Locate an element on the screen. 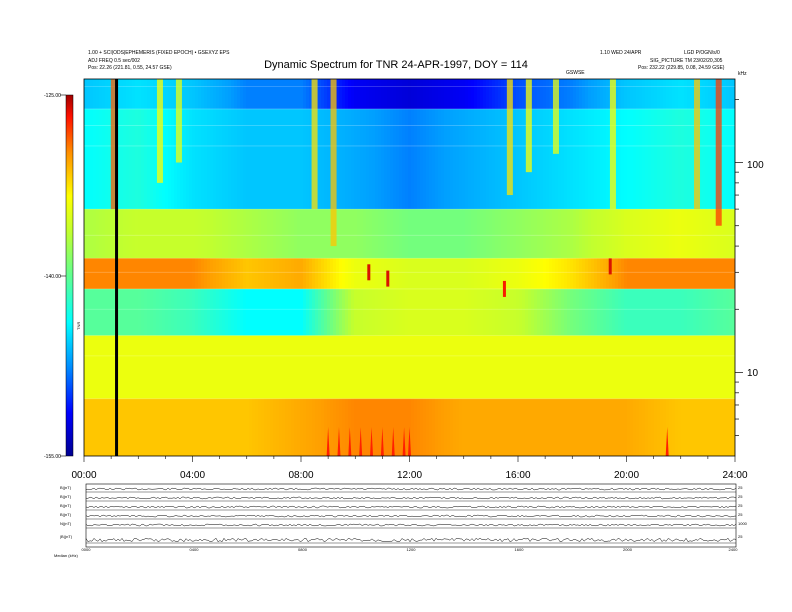 This screenshot has height=612, width=792. time-axis is located at coordinates (409, 459).